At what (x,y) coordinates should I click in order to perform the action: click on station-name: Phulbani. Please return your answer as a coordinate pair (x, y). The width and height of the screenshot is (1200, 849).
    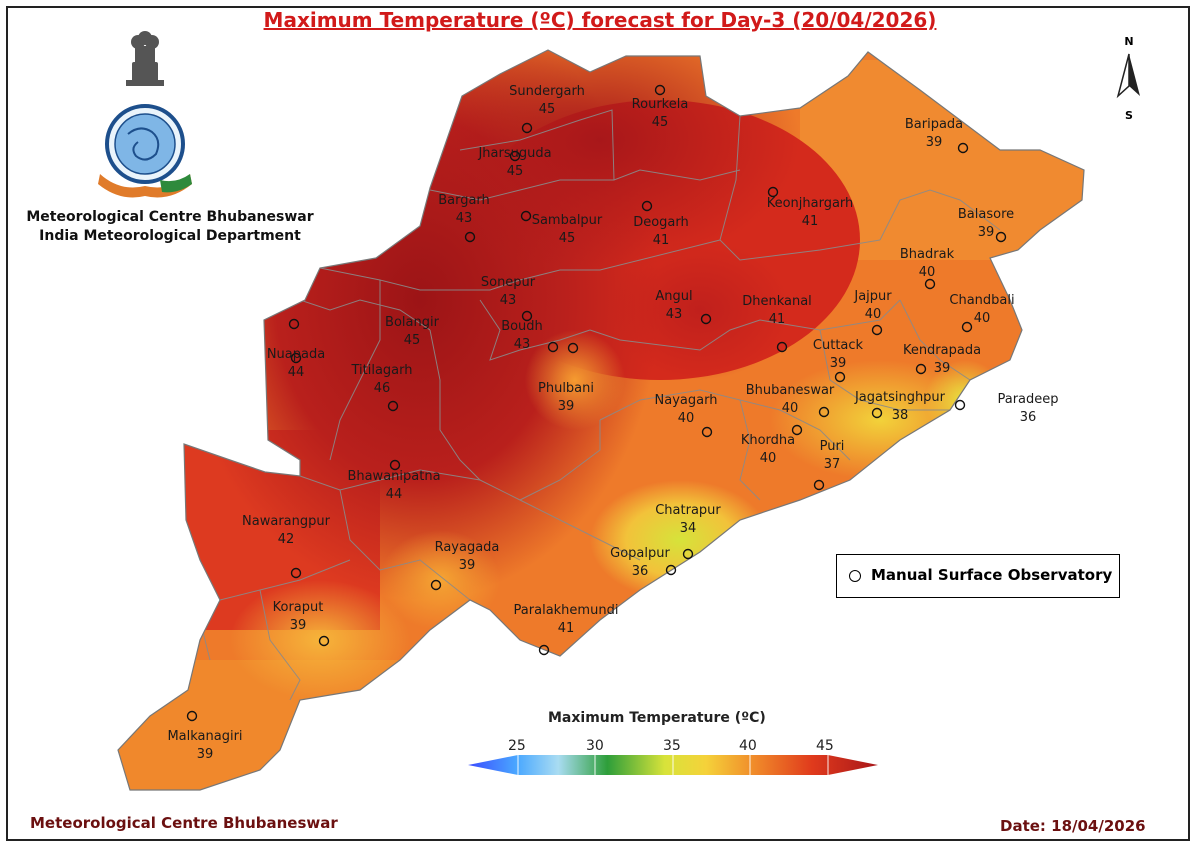
    Looking at the image, I should click on (566, 388).